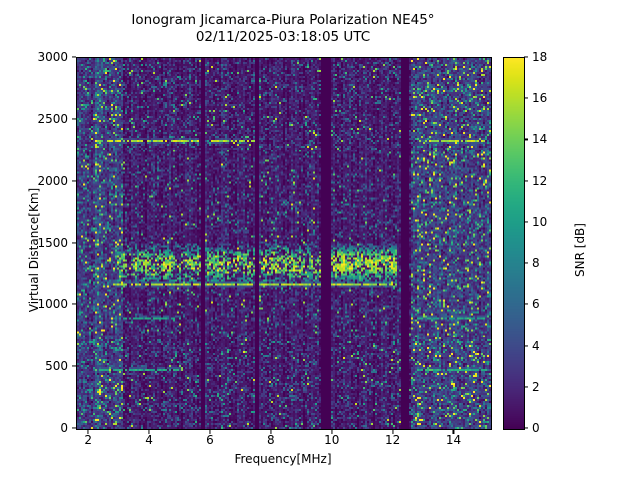  What do you see at coordinates (536, 386) in the screenshot?
I see `colorbar-tick-label: 2` at bounding box center [536, 386].